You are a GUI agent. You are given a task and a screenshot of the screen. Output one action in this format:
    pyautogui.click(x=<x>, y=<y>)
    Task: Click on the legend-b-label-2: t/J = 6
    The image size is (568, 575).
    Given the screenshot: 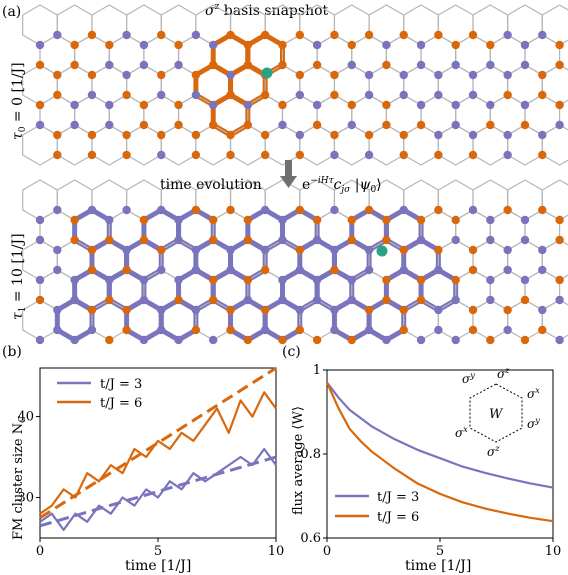 What is the action you would take?
    pyautogui.click(x=121, y=403)
    